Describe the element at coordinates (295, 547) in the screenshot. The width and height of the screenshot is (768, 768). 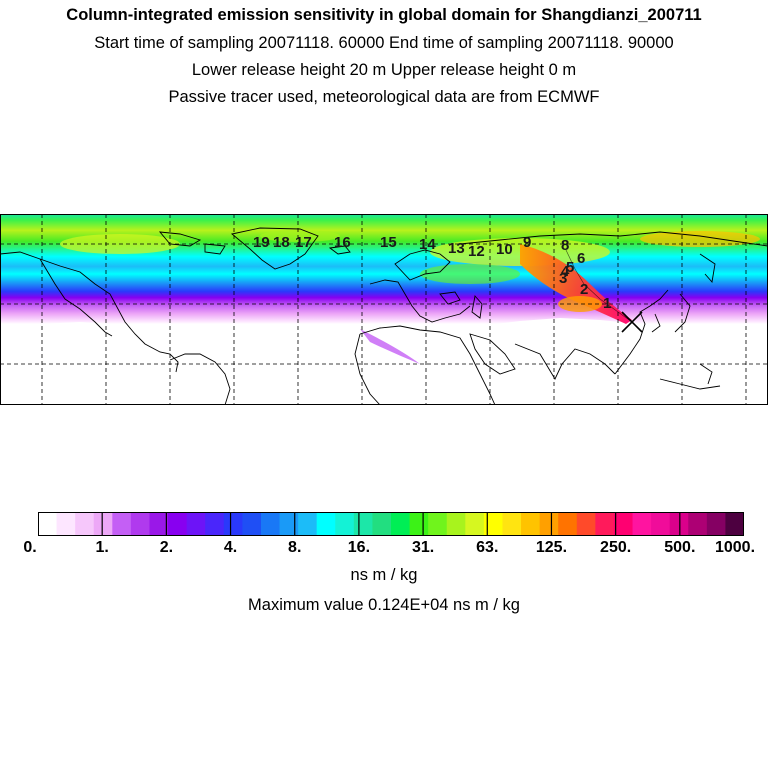
I see `colorbar-tick-label: 8.` at that location.